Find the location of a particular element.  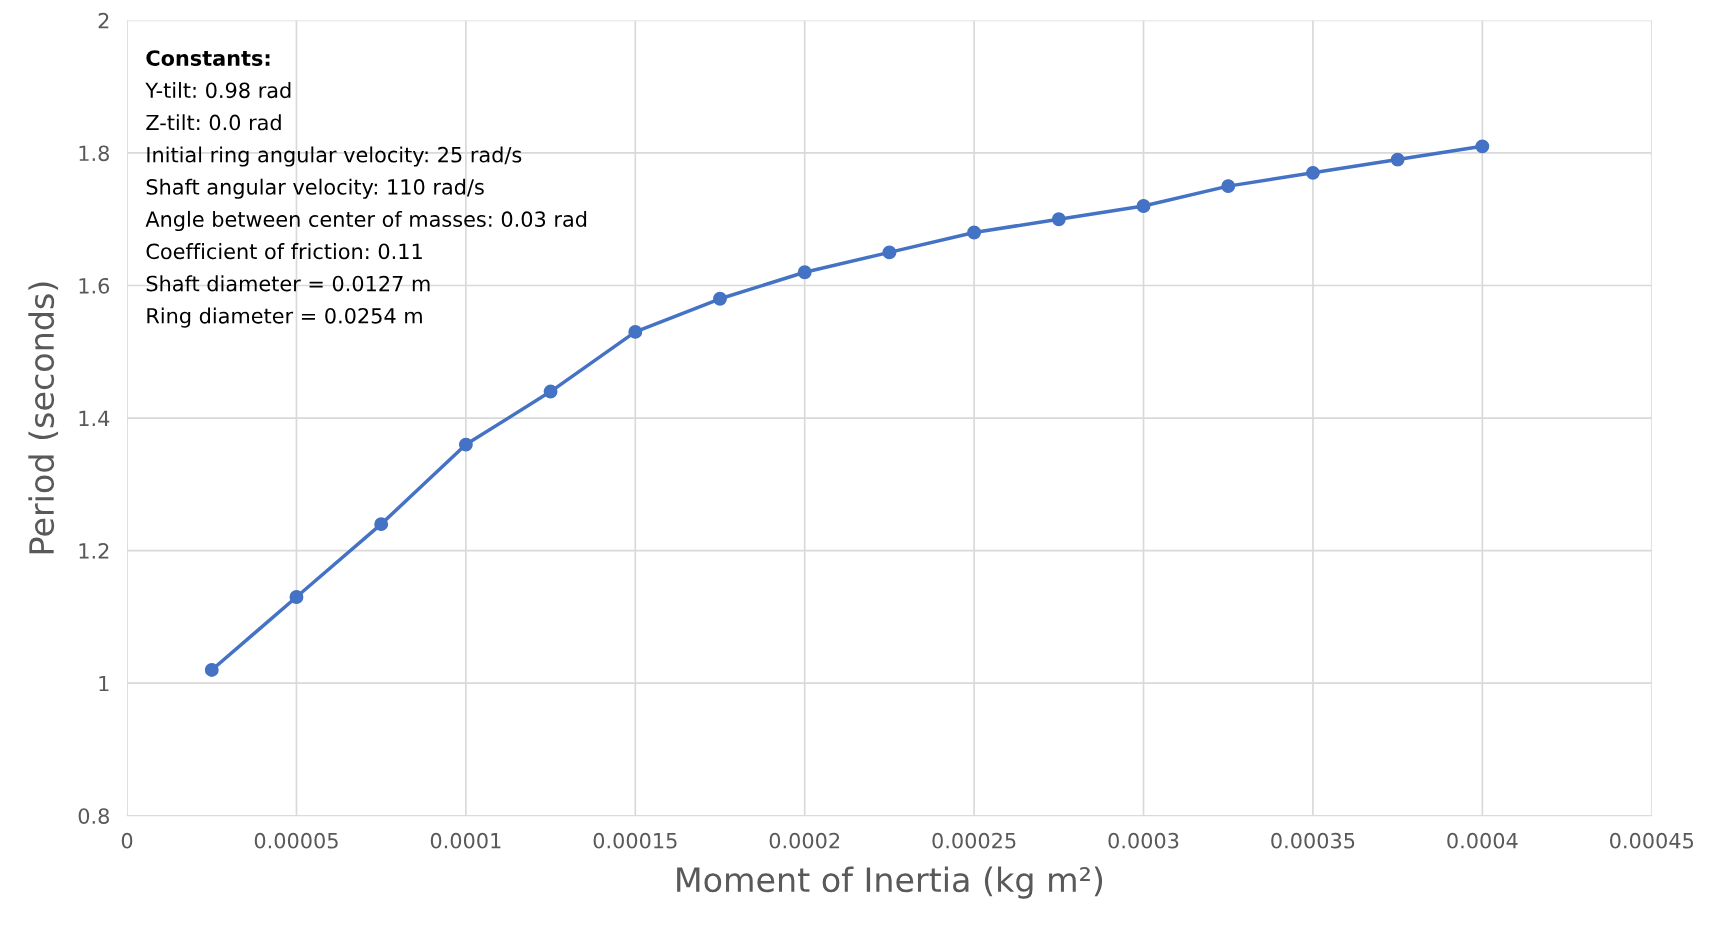

y-tick-label: 1.4 is located at coordinates (94, 418).